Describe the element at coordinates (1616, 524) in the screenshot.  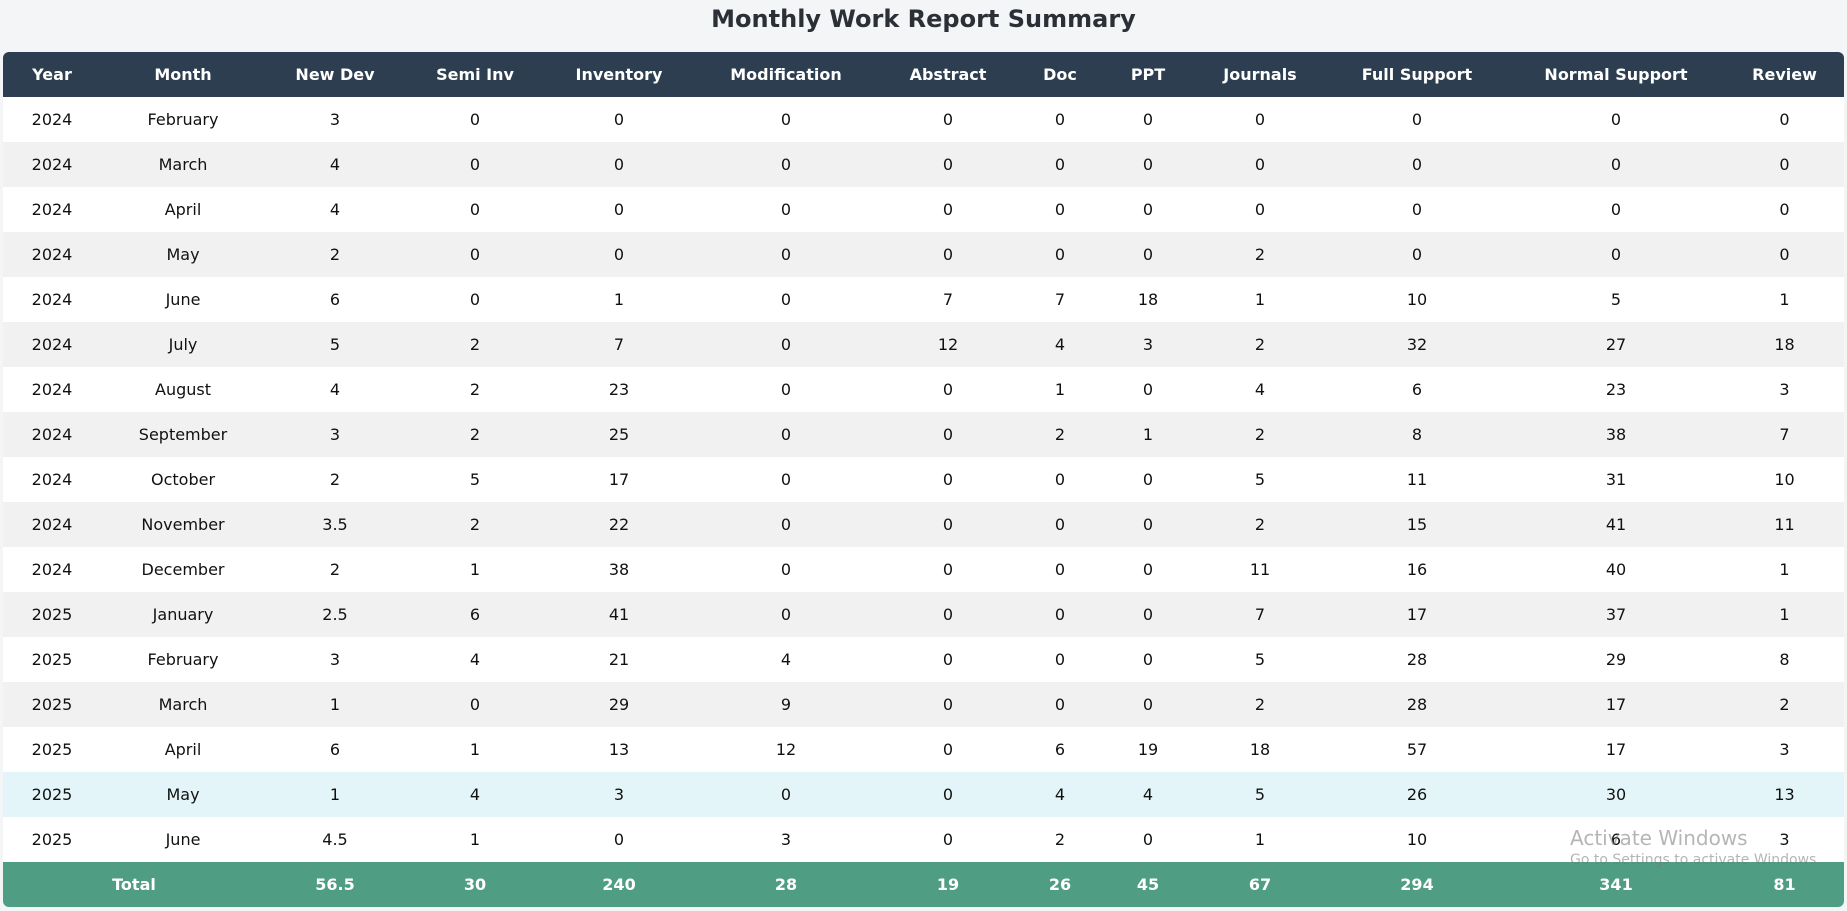
I see `table-cell: 41` at that location.